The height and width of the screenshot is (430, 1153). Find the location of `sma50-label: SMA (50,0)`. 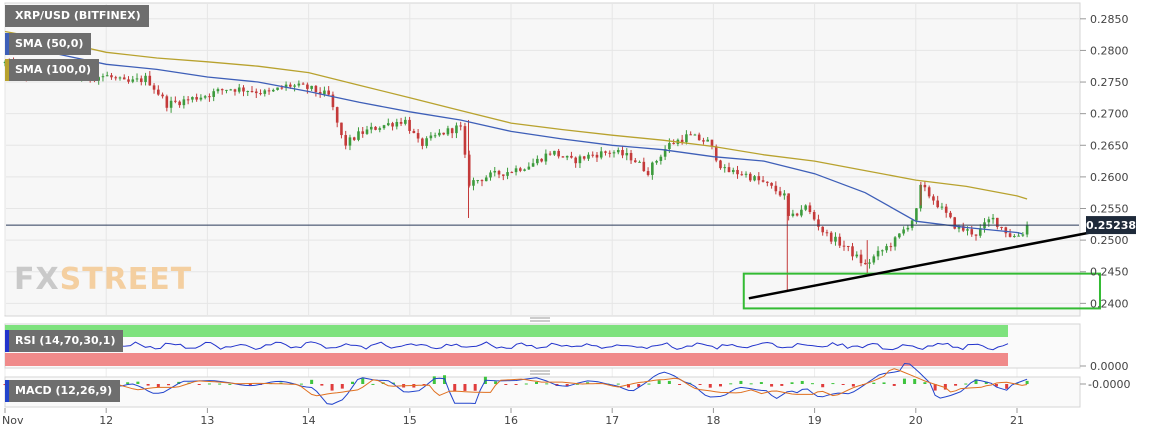

sma50-label: SMA (50,0) is located at coordinates (48, 44).